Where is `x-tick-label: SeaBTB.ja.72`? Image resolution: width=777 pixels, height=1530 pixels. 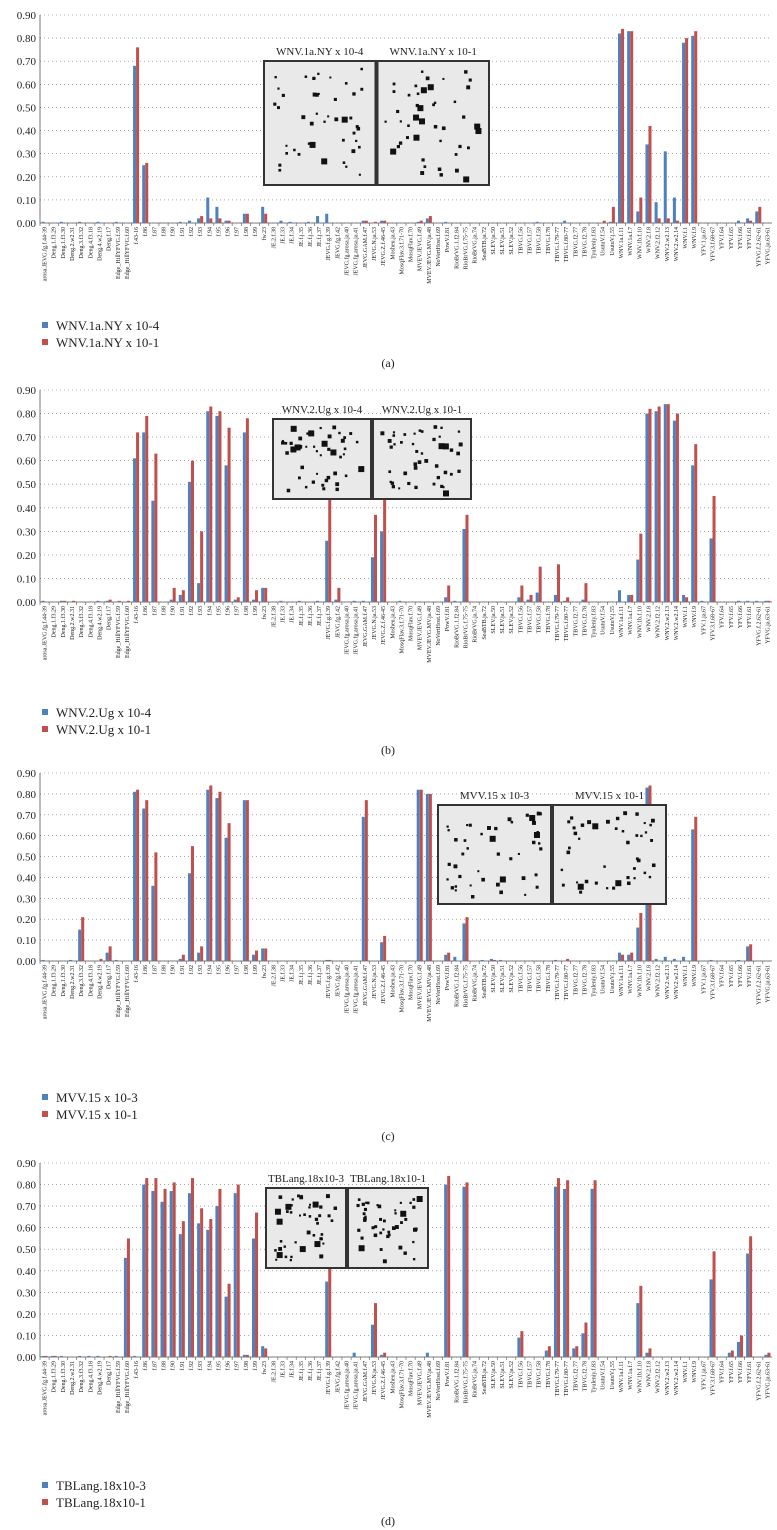
x-tick-label: SeaBTB.ja.72 is located at coordinates (485, 1378).